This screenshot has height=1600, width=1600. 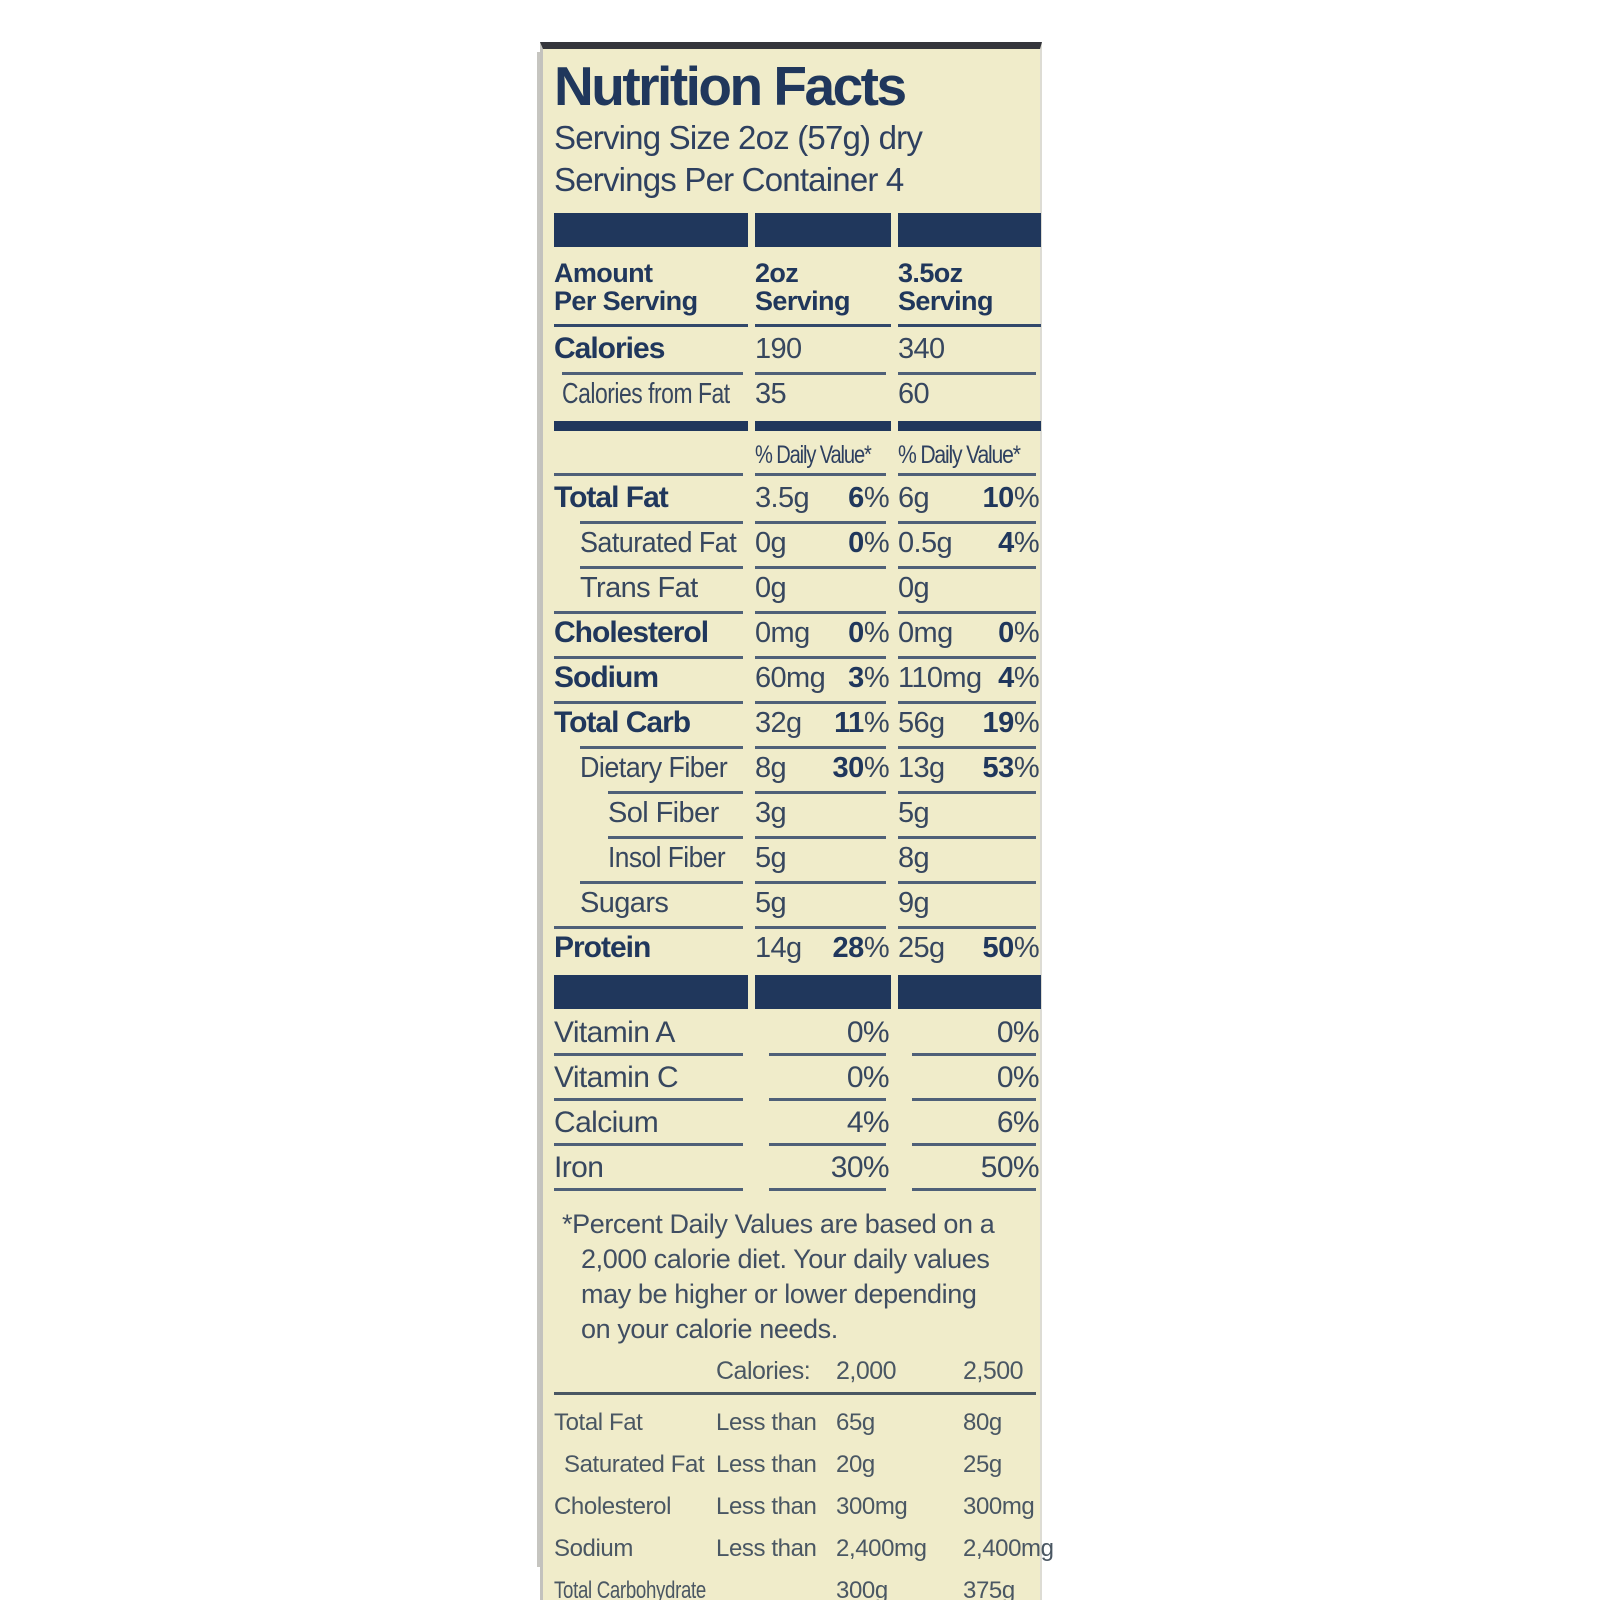 What do you see at coordinates (782, 633) in the screenshot?
I see `amount-text: 0mg` at bounding box center [782, 633].